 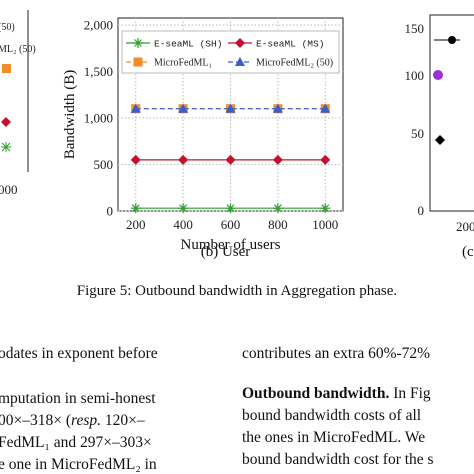 I want to click on legend-box, so click(x=230, y=52).